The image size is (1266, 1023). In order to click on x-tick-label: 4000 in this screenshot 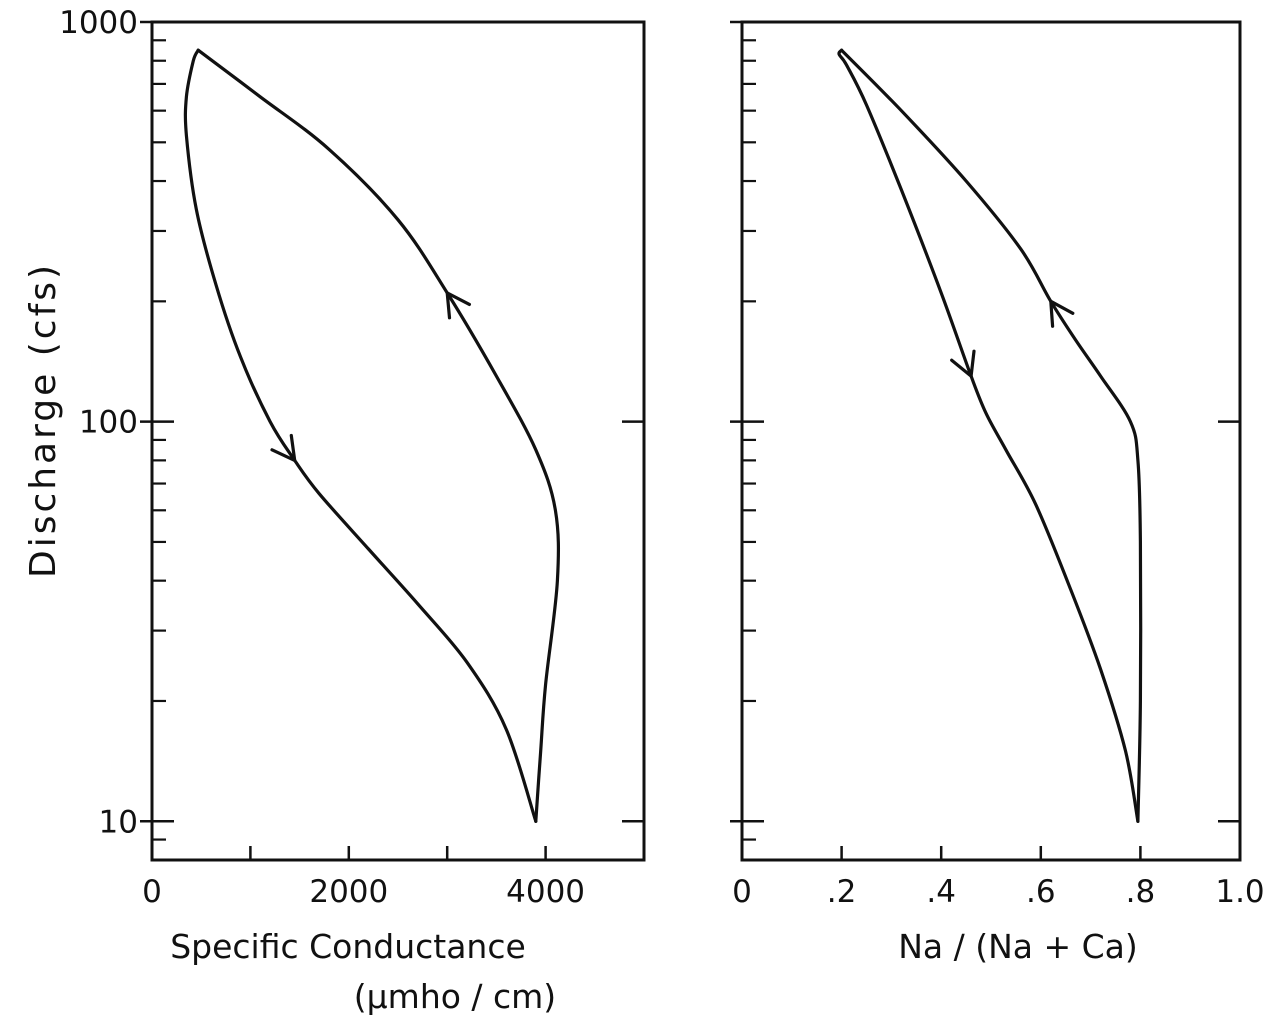, I will do `click(545, 892)`.